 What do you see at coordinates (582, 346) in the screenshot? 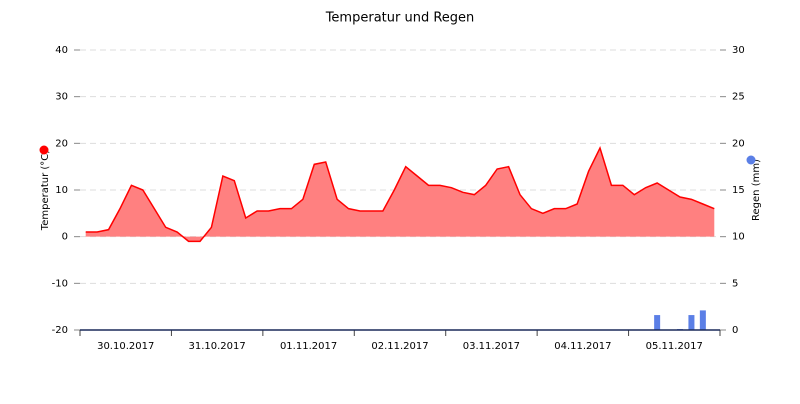
I see `x-tick-label: 04.11.2017` at bounding box center [582, 346].